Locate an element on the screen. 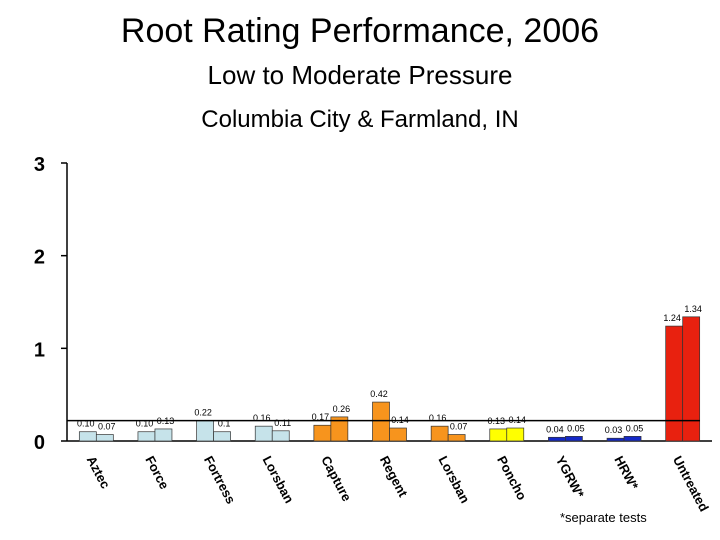  footnote: *separate tests is located at coordinates (603, 517).